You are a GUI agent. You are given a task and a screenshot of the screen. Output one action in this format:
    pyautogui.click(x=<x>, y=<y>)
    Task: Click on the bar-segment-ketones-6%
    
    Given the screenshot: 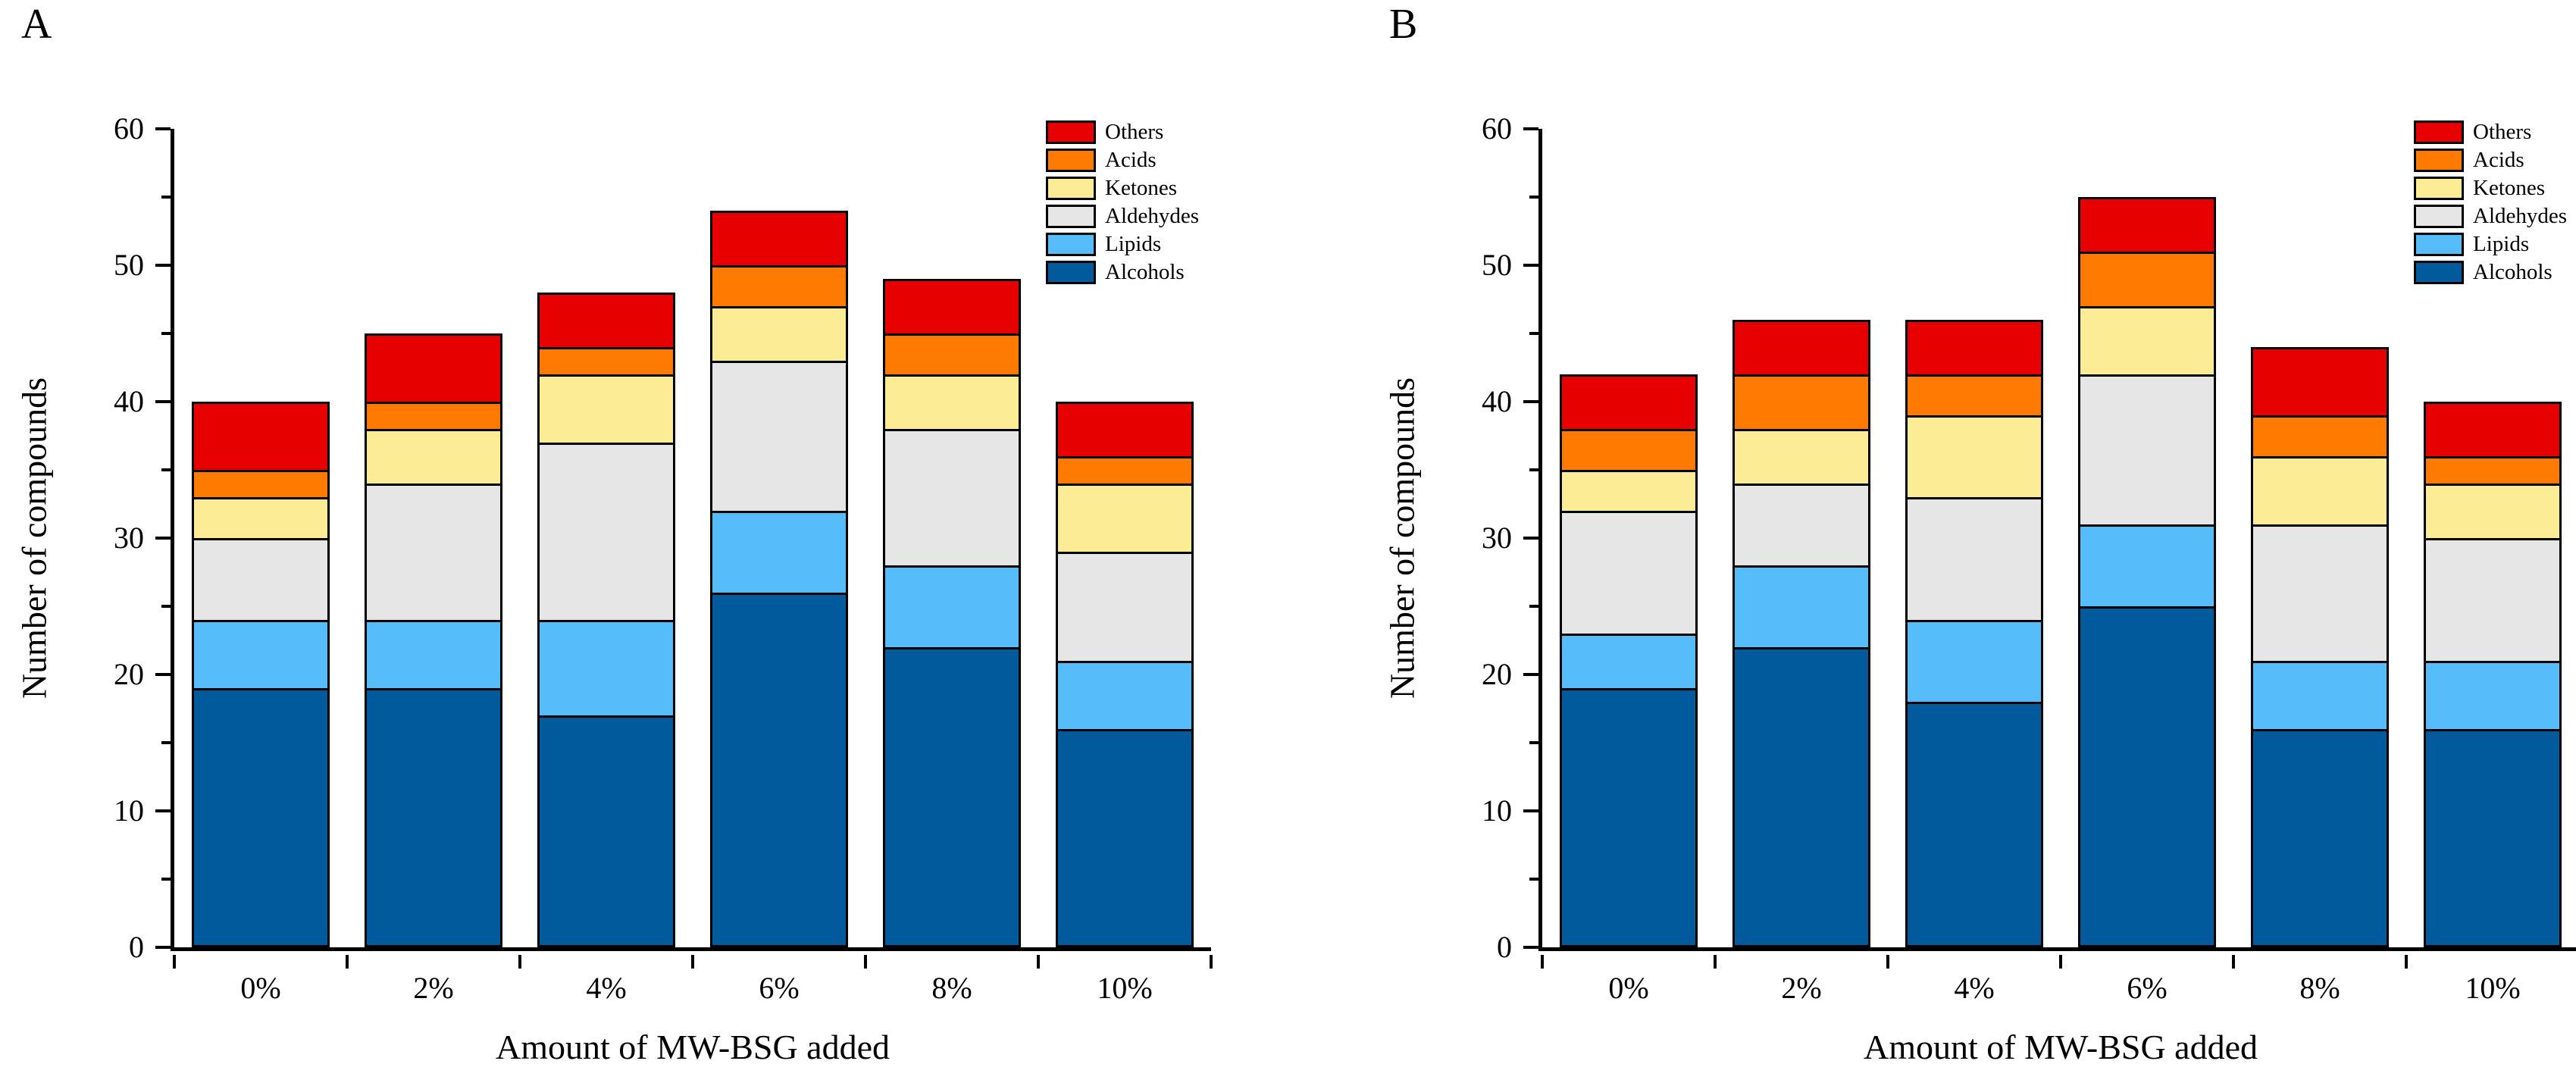 What is the action you would take?
    pyautogui.click(x=2147, y=341)
    